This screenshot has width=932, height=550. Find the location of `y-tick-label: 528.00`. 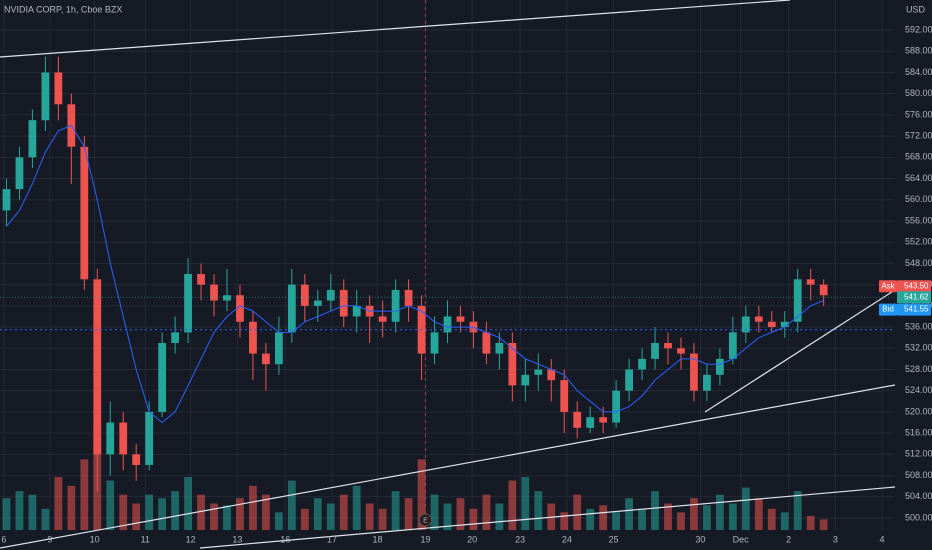

y-tick-label: 528.00 is located at coordinates (918, 369).